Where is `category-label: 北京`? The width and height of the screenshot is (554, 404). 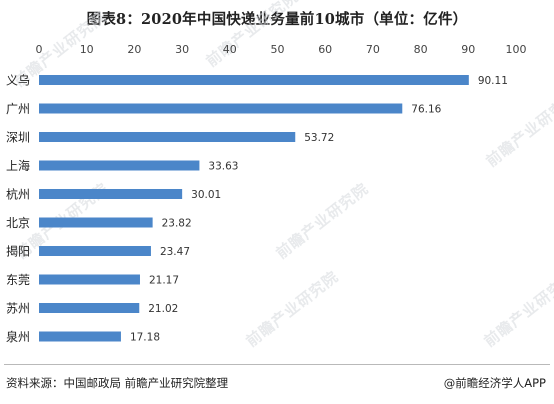
category-label: 北京 is located at coordinates (18, 223).